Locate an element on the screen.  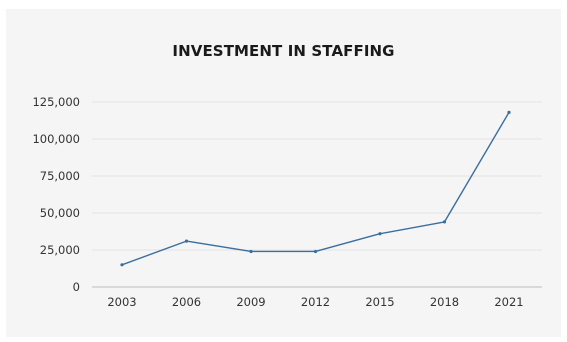
y-tick-label: 25,000 is located at coordinates (60, 250).